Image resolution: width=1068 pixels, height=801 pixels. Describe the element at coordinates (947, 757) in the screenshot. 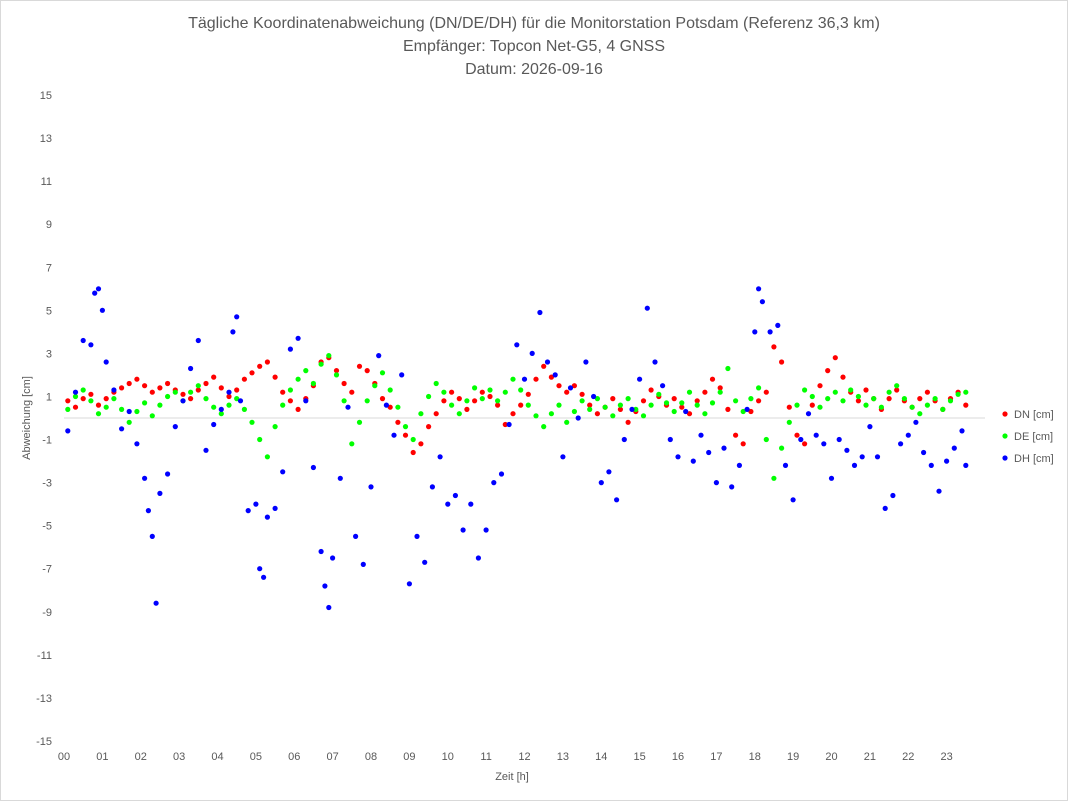

I see `x-tick-label: 23` at that location.